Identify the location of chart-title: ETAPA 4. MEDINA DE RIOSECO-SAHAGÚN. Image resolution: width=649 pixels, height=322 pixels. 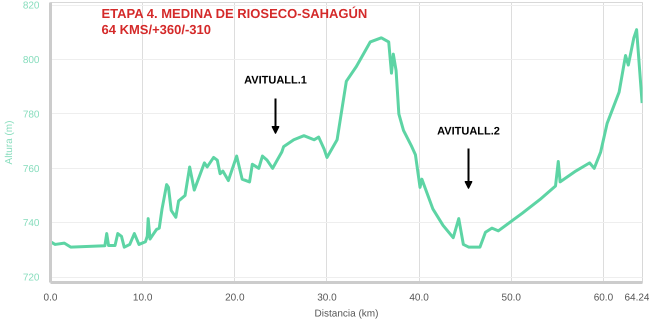
(235, 13).